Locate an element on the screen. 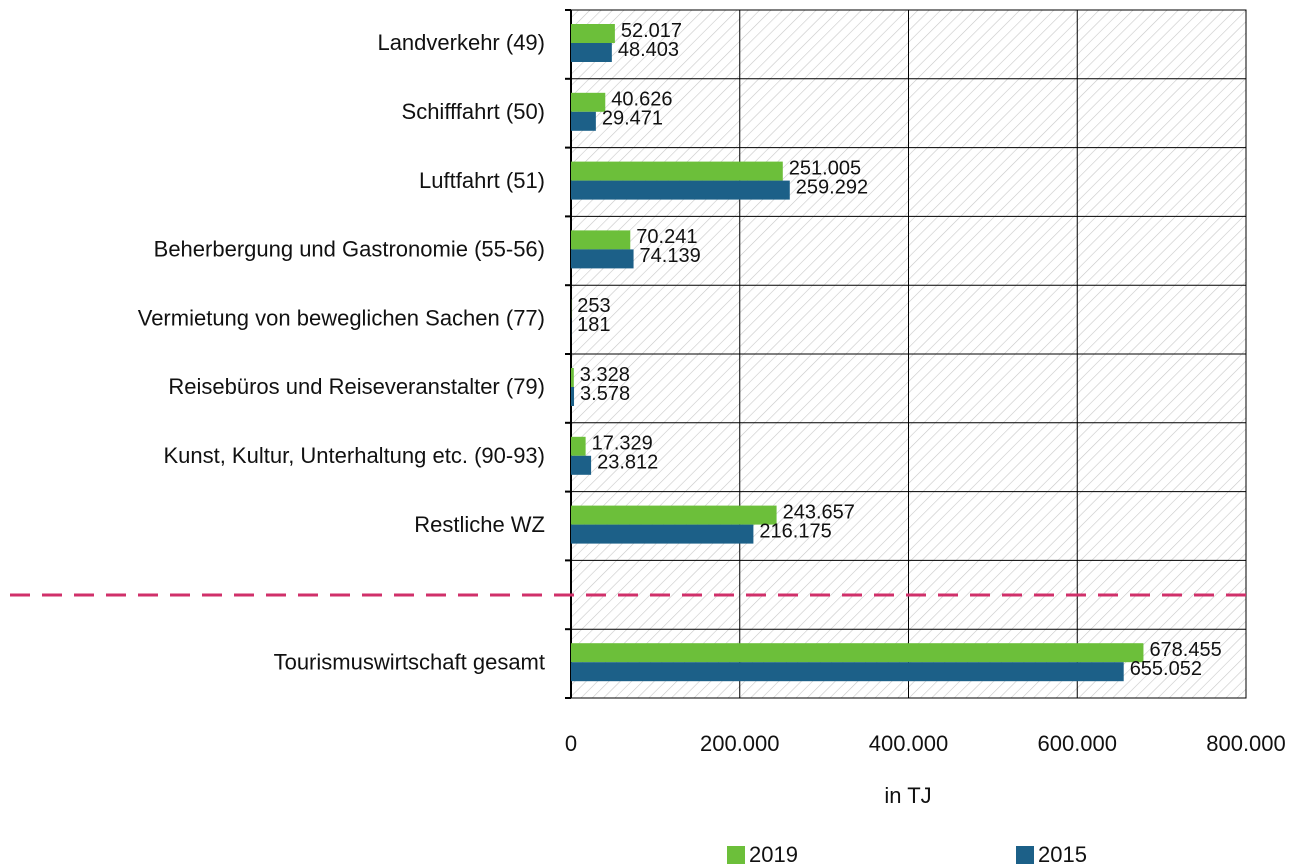 The height and width of the screenshot is (867, 1299). y-tick-label: Schifffahrt (50) is located at coordinates (473, 111).